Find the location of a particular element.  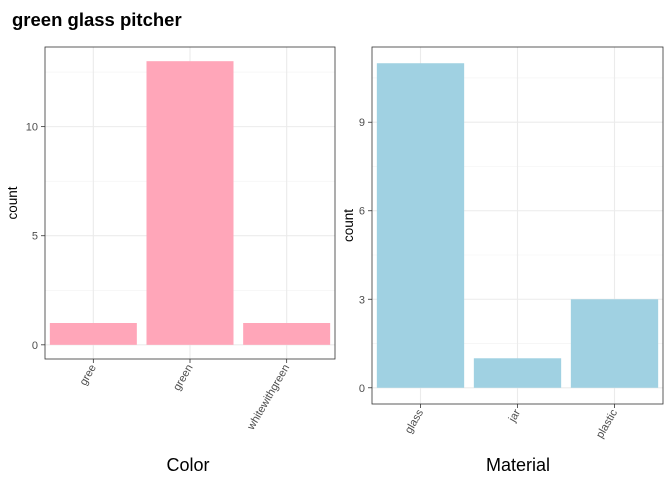

x-tick-label: green is located at coordinates (183, 378).